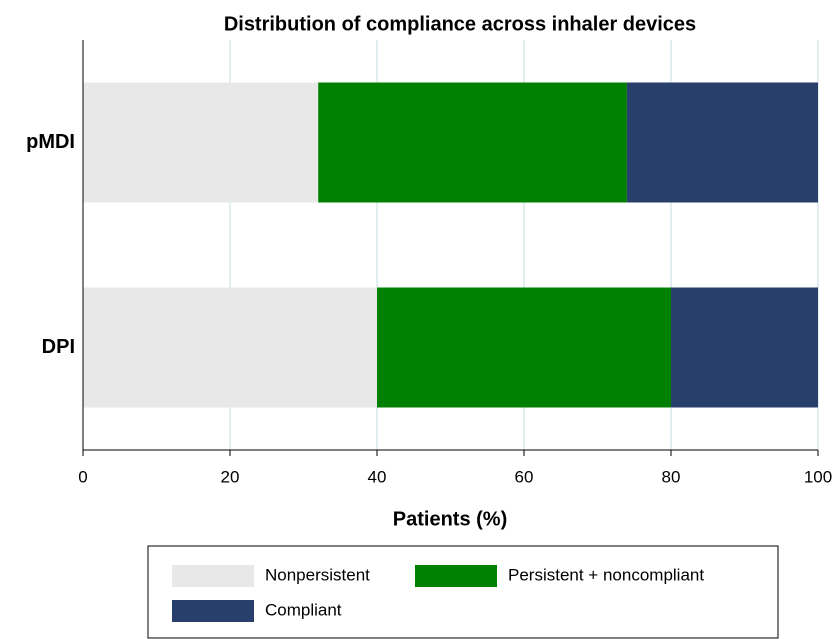  What do you see at coordinates (230, 476) in the screenshot?
I see `x-tick-label: 20` at bounding box center [230, 476].